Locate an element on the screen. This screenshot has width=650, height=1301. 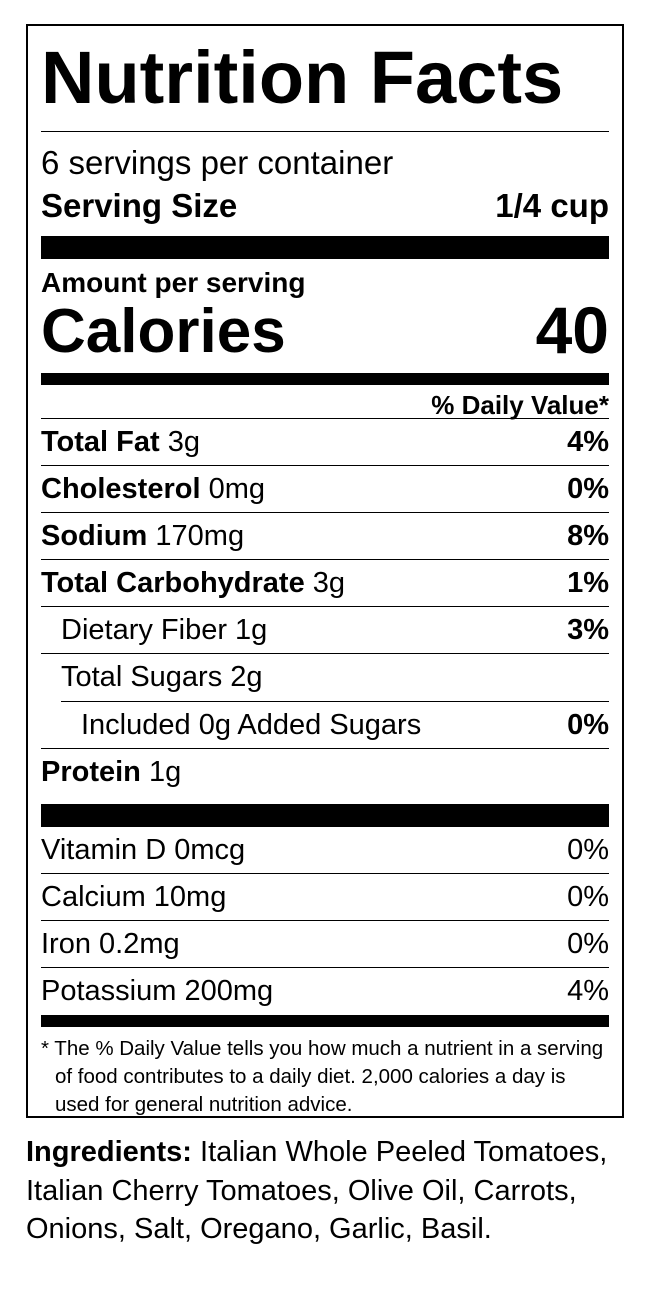
serving-size-row: Serving Size 1/4 cup is located at coordinates (325, 205).